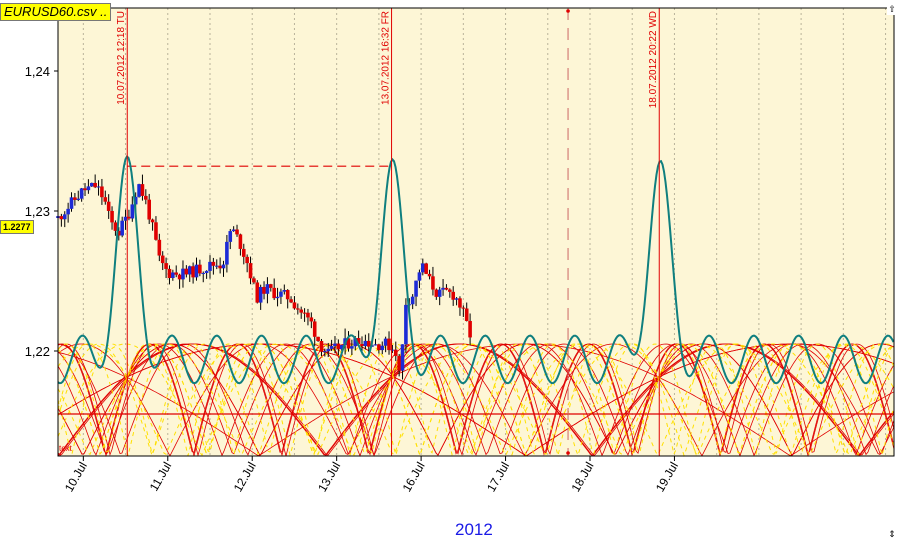 The width and height of the screenshot is (900, 542). What do you see at coordinates (498, 477) in the screenshot?
I see `x-axis-tick-label: 17.Jul` at bounding box center [498, 477].